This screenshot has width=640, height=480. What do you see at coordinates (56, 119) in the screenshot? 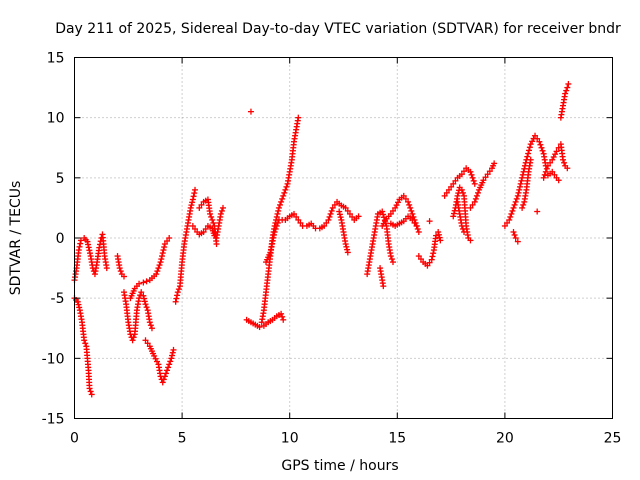
I see `y-tick-label: 10` at bounding box center [56, 119].